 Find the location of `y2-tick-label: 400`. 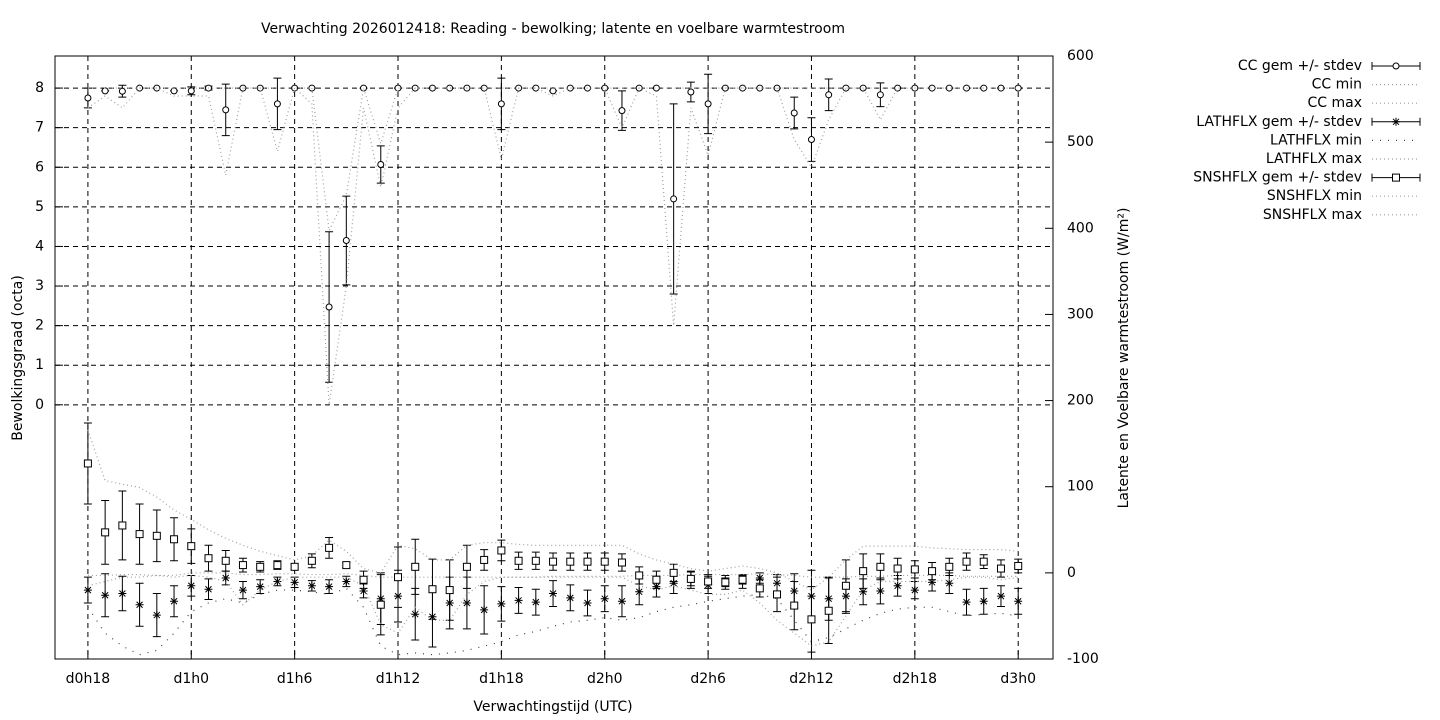

y2-tick-label: 400 is located at coordinates (1080, 228).